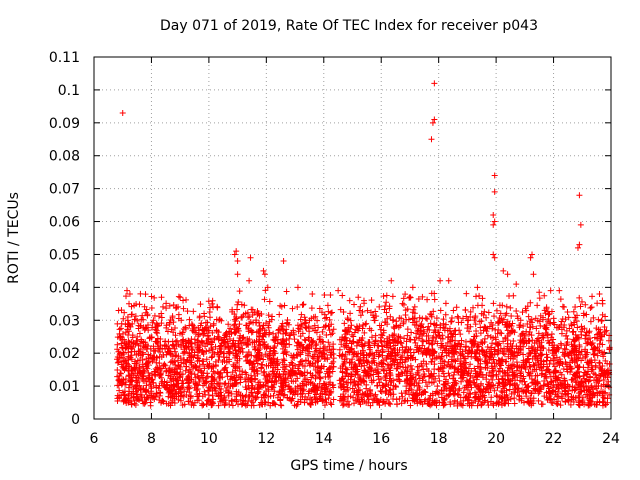  What do you see at coordinates (64, 124) in the screenshot?
I see `y-tick-label: 0.09` at bounding box center [64, 124].